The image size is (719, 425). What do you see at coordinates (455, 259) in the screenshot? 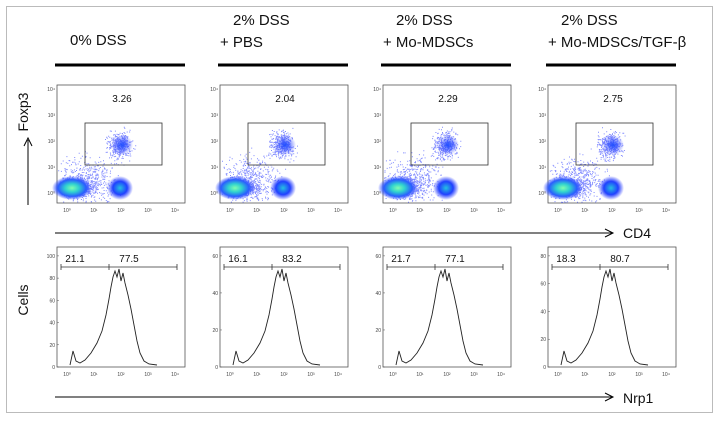
I see `gate-percent: 77.1` at bounding box center [455, 259].